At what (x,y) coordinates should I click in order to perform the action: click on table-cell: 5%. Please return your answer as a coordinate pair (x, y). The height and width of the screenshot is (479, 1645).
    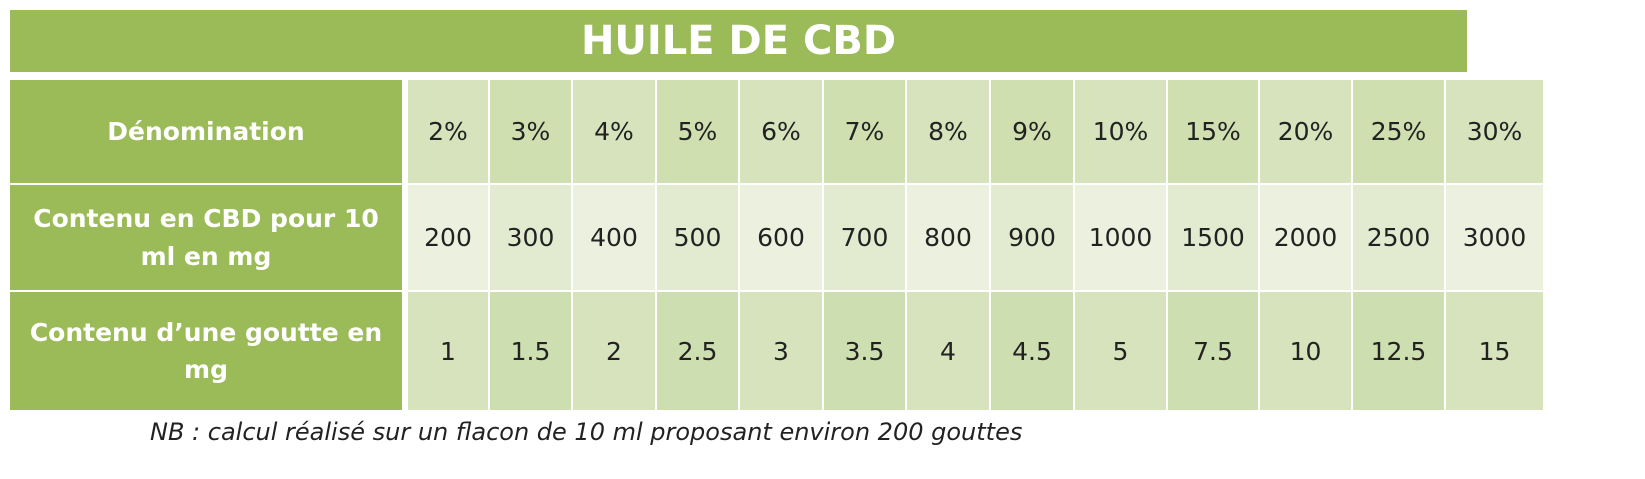
    Looking at the image, I should click on (697, 131).